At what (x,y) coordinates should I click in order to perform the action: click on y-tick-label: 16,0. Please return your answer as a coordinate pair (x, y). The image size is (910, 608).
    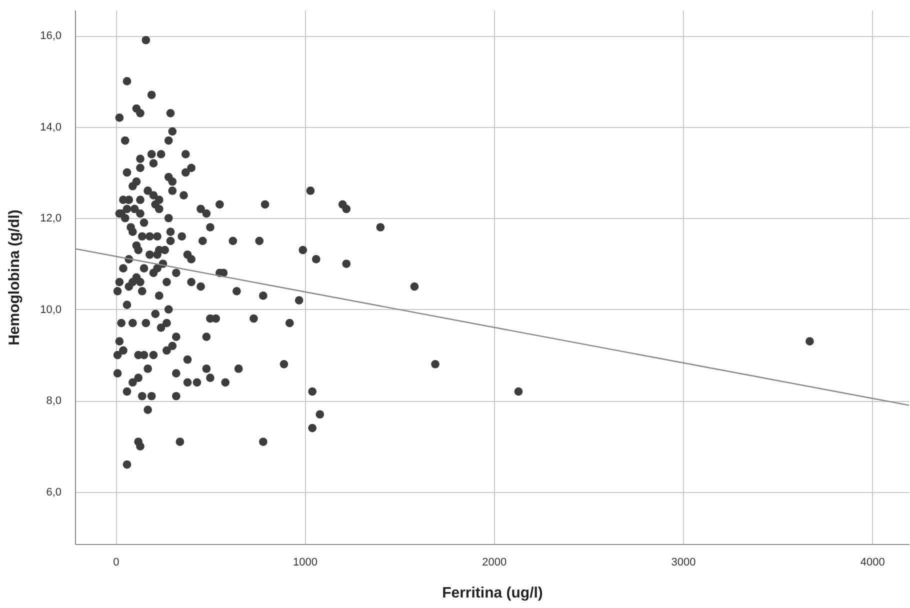
    Looking at the image, I should click on (51, 36).